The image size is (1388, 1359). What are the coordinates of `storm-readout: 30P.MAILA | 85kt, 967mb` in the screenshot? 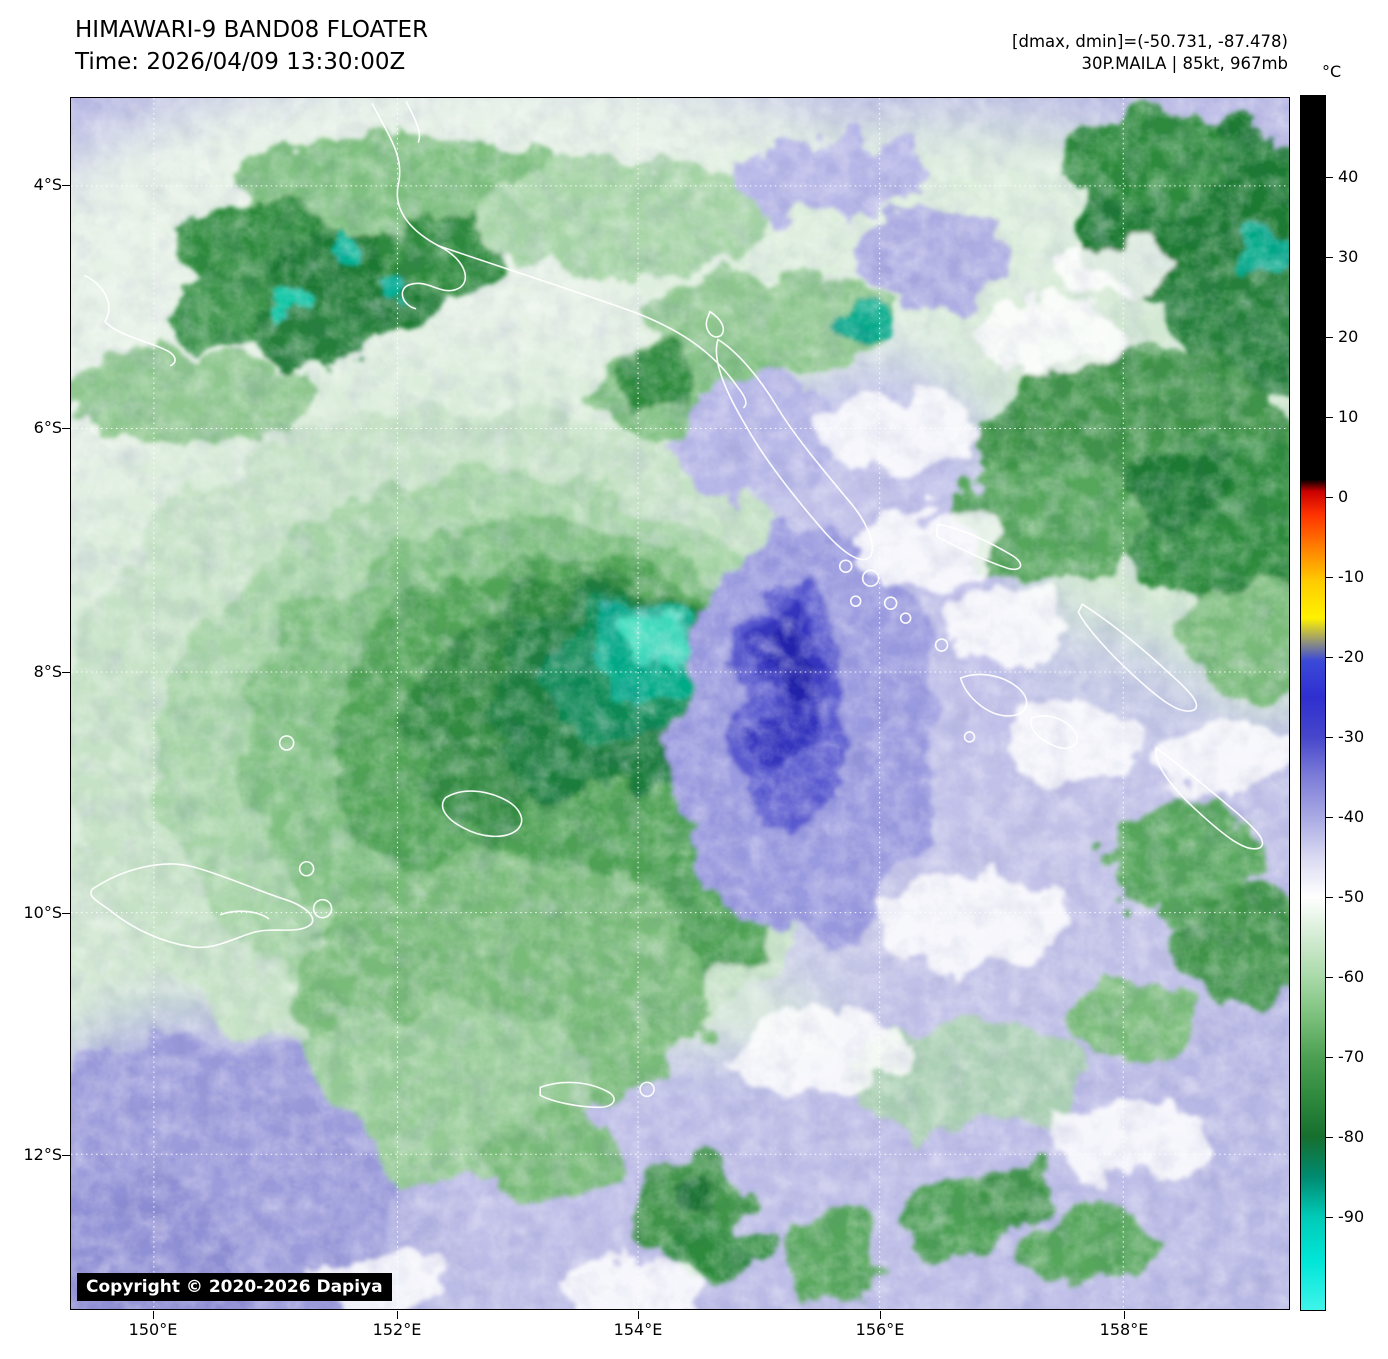 It's located at (1184, 63).